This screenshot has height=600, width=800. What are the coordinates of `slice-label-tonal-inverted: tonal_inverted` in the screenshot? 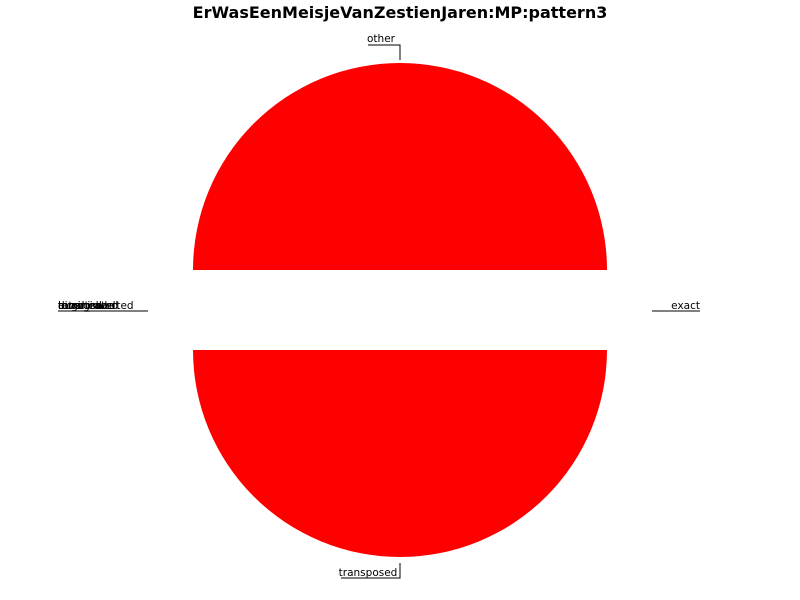 It's located at (96, 306).